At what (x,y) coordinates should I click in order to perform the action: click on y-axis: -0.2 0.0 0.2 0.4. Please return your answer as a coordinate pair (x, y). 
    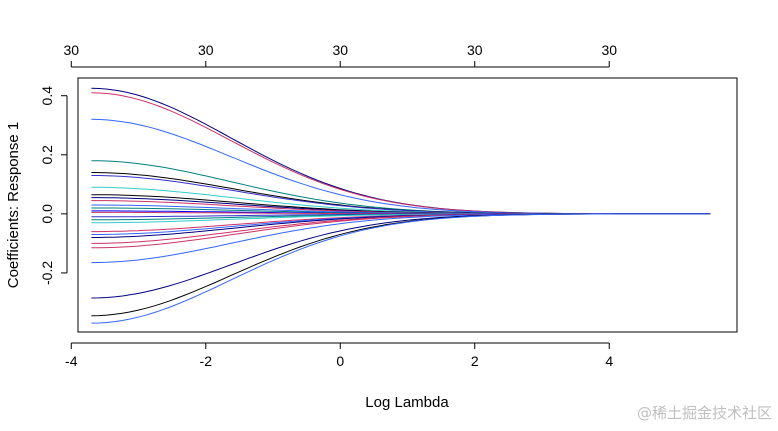
    Looking at the image, I should click on (53, 185).